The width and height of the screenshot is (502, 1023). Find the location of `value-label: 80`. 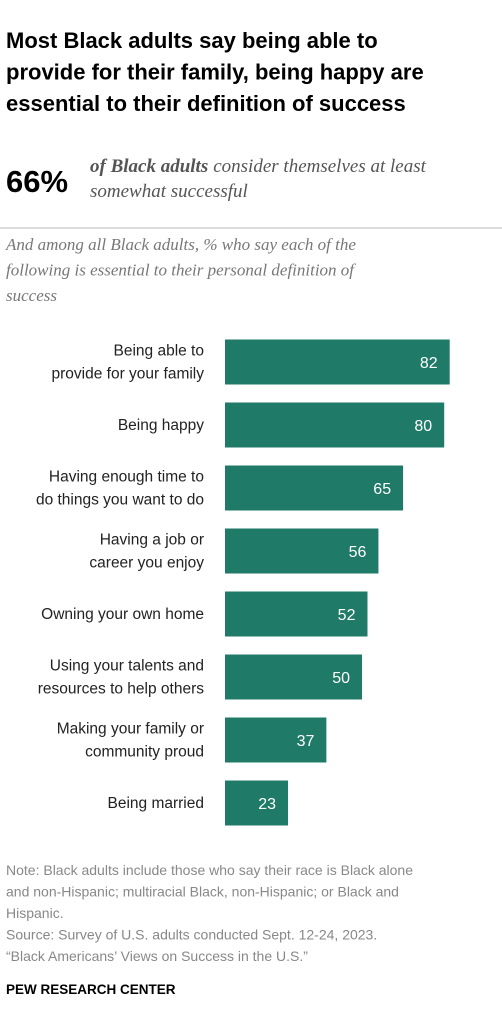

value-label: 80 is located at coordinates (423, 426).